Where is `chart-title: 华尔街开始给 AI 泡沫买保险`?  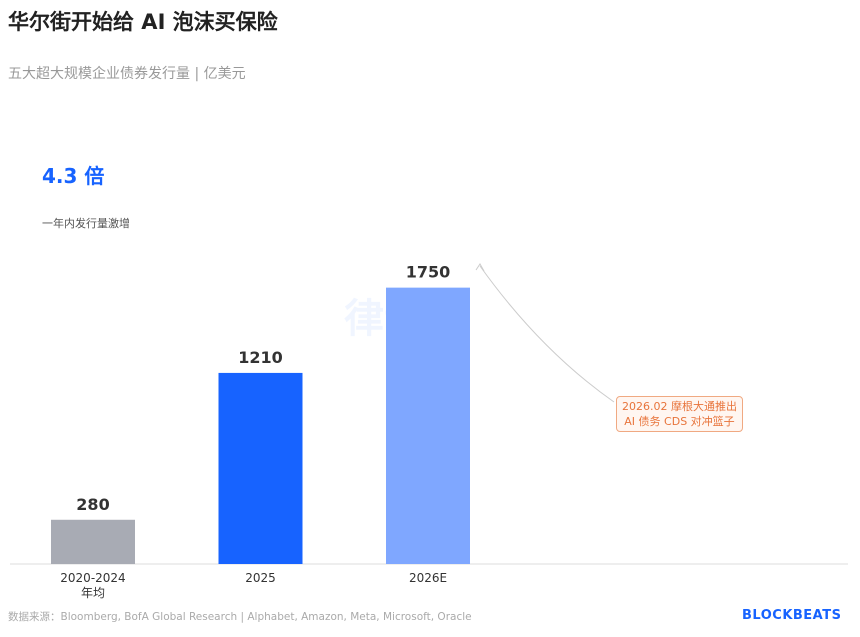
chart-title: 华尔街开始给 AI 泡沫买保险 is located at coordinates (143, 22).